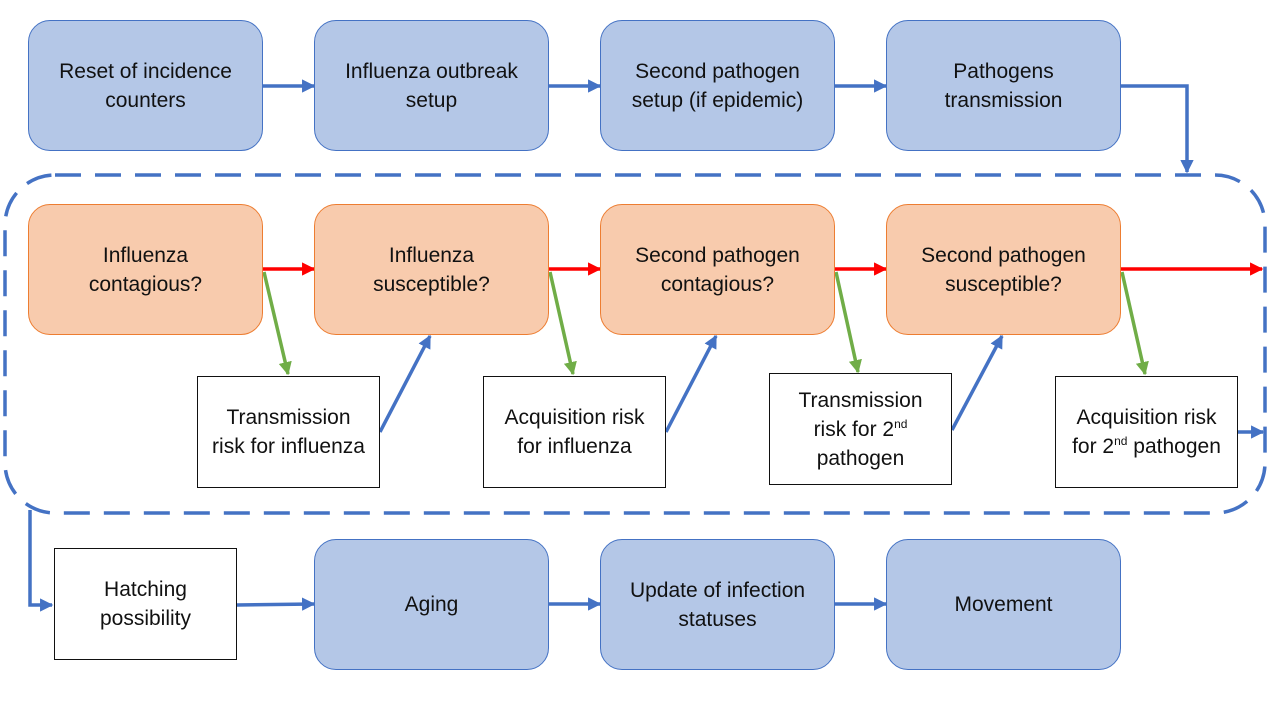 Image resolution: width=1280 pixels, height=720 pixels. I want to click on transmission-risk-second-label: Transmission risk for 2nd pathogen, so click(860, 429).